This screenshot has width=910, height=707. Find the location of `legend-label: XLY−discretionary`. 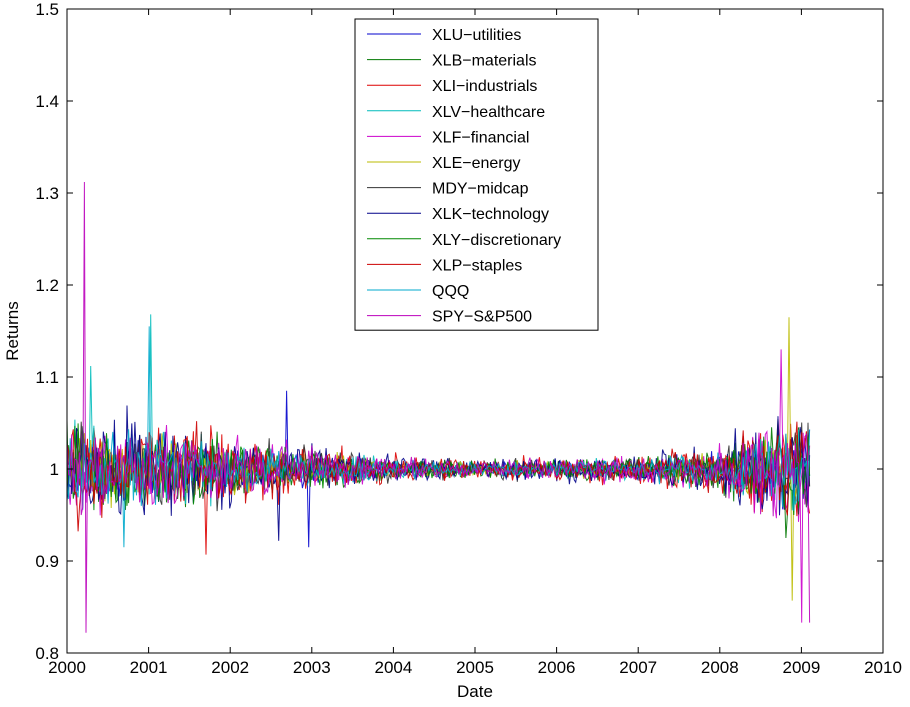

legend-label: XLY−discretionary is located at coordinates (496, 240).